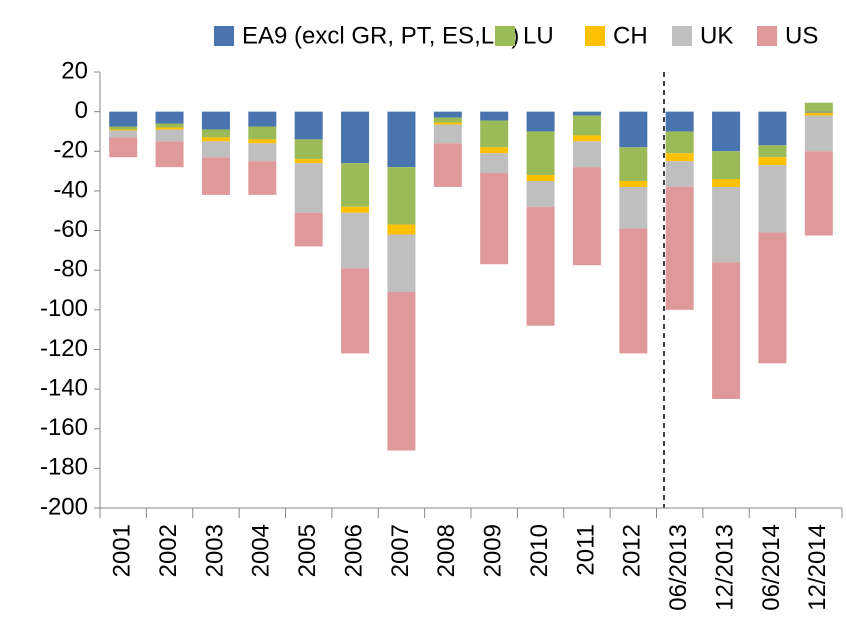  Describe the element at coordinates (307, 550) in the screenshot. I see `x-tick-label: 2005` at that location.